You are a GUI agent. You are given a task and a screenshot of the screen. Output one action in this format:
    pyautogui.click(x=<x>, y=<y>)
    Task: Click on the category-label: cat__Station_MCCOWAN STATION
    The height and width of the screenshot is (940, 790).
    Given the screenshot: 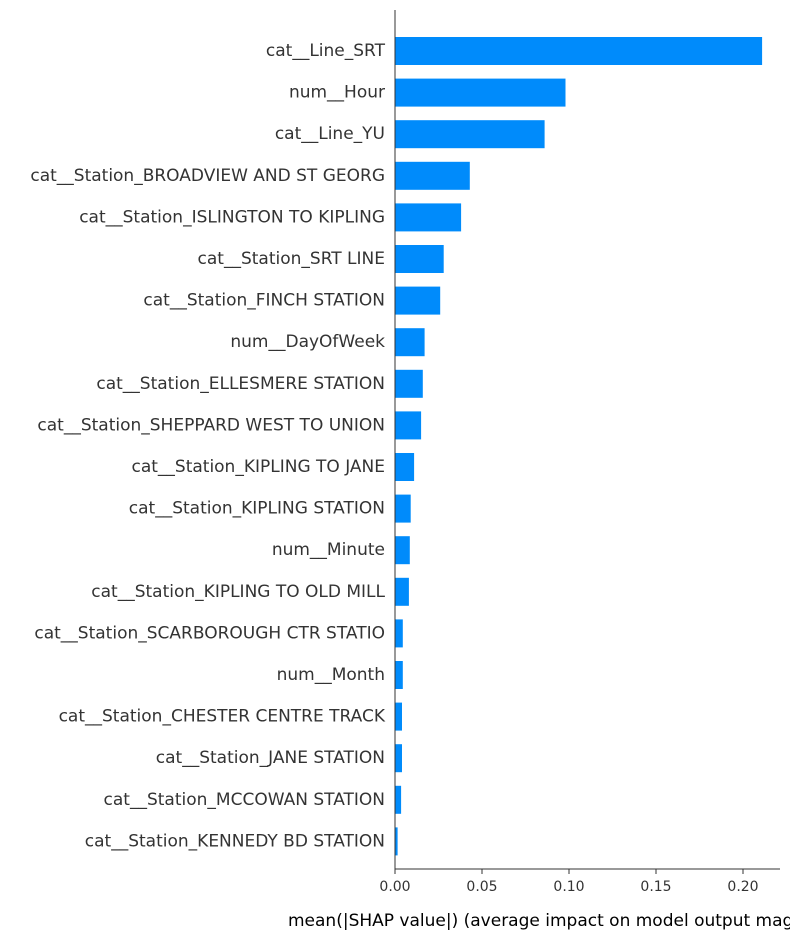 What is the action you would take?
    pyautogui.click(x=244, y=800)
    